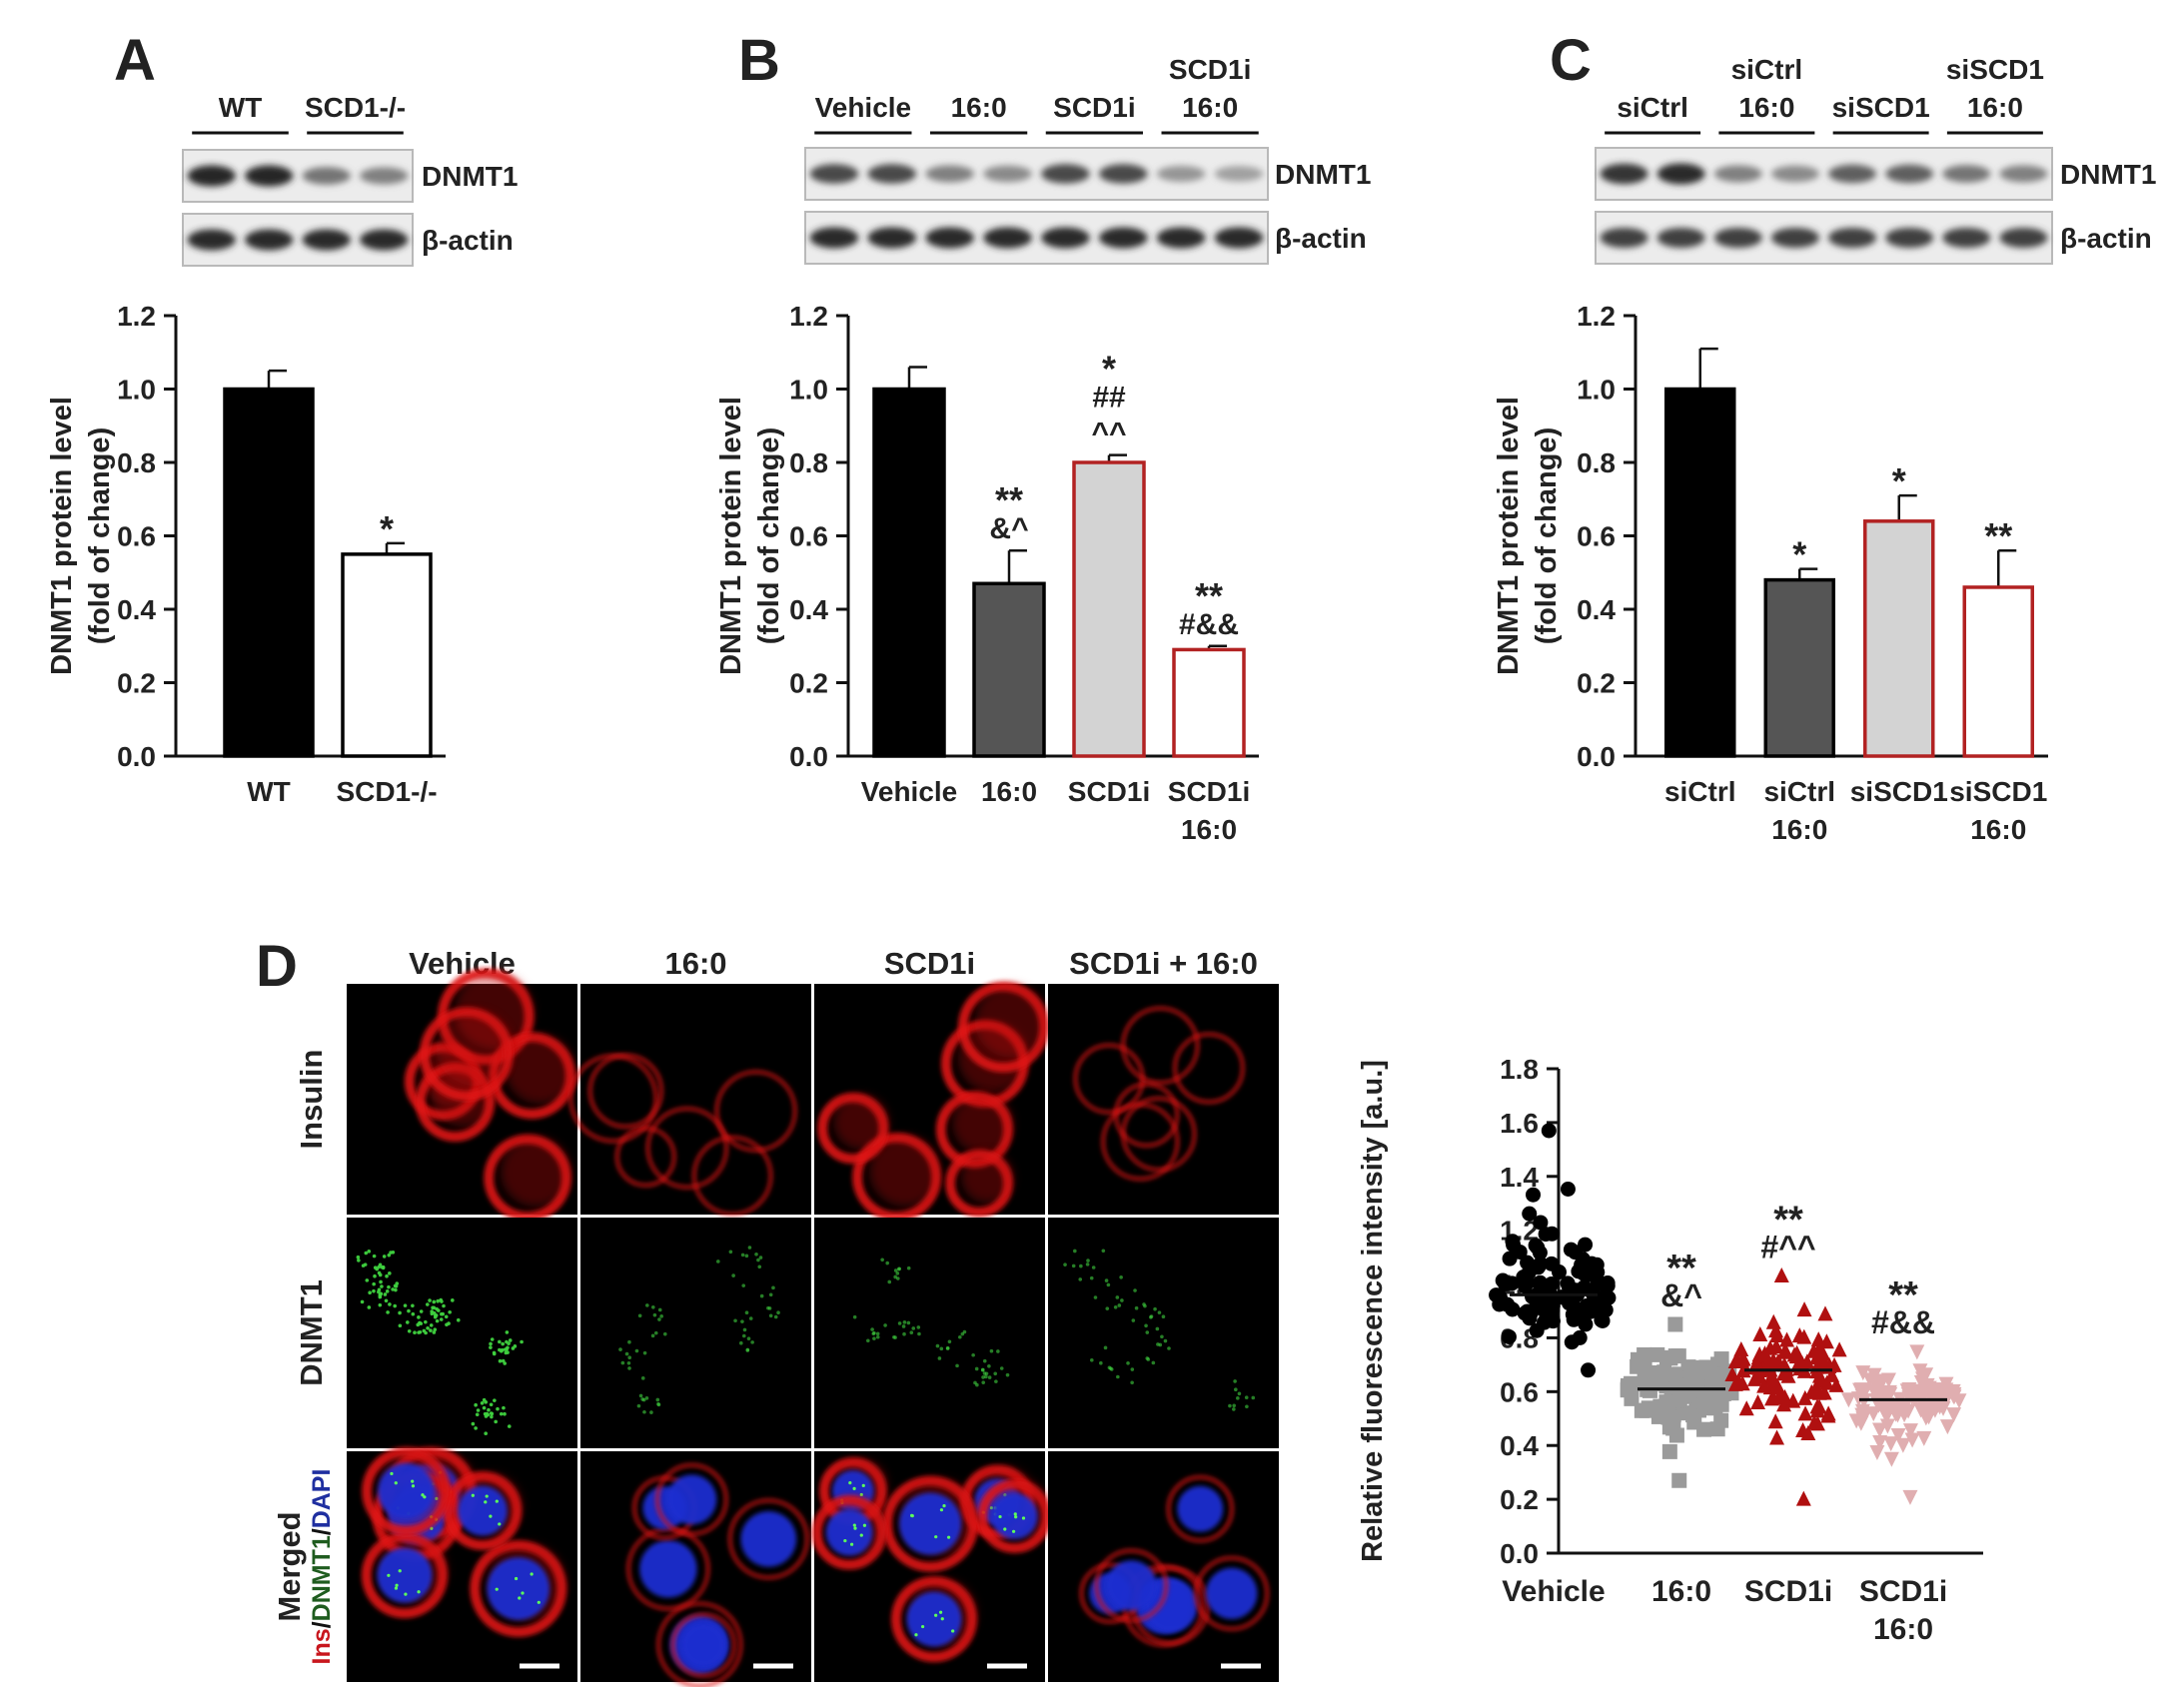 This screenshot has width=2184, height=1687. What do you see at coordinates (768, 1539) in the screenshot?
I see `membrane-stain` at bounding box center [768, 1539].